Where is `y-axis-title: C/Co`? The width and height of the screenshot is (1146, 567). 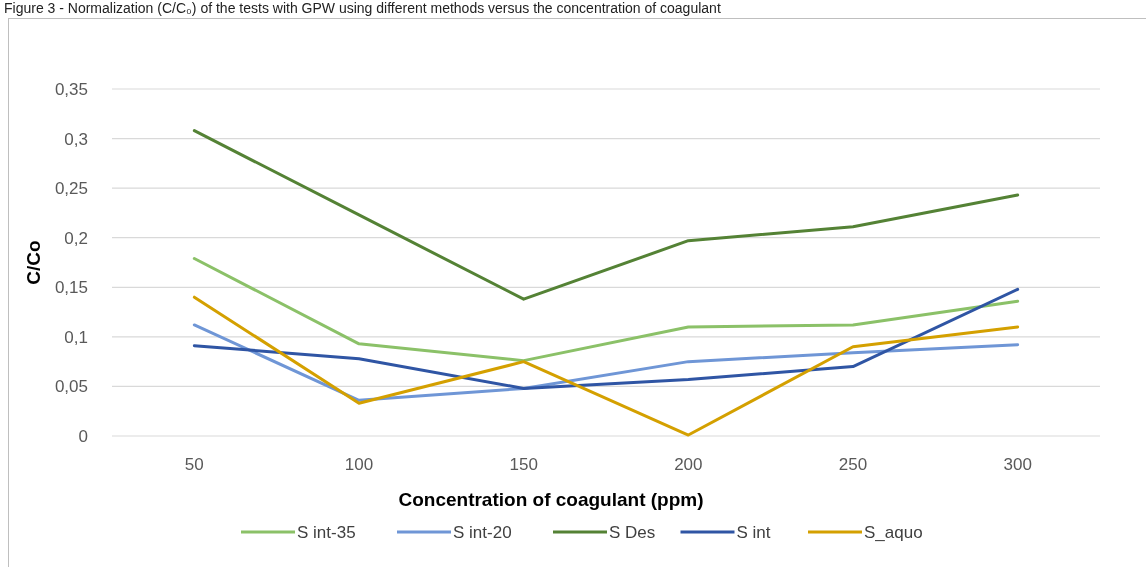
y-axis-title: C/Co is located at coordinates (33, 262).